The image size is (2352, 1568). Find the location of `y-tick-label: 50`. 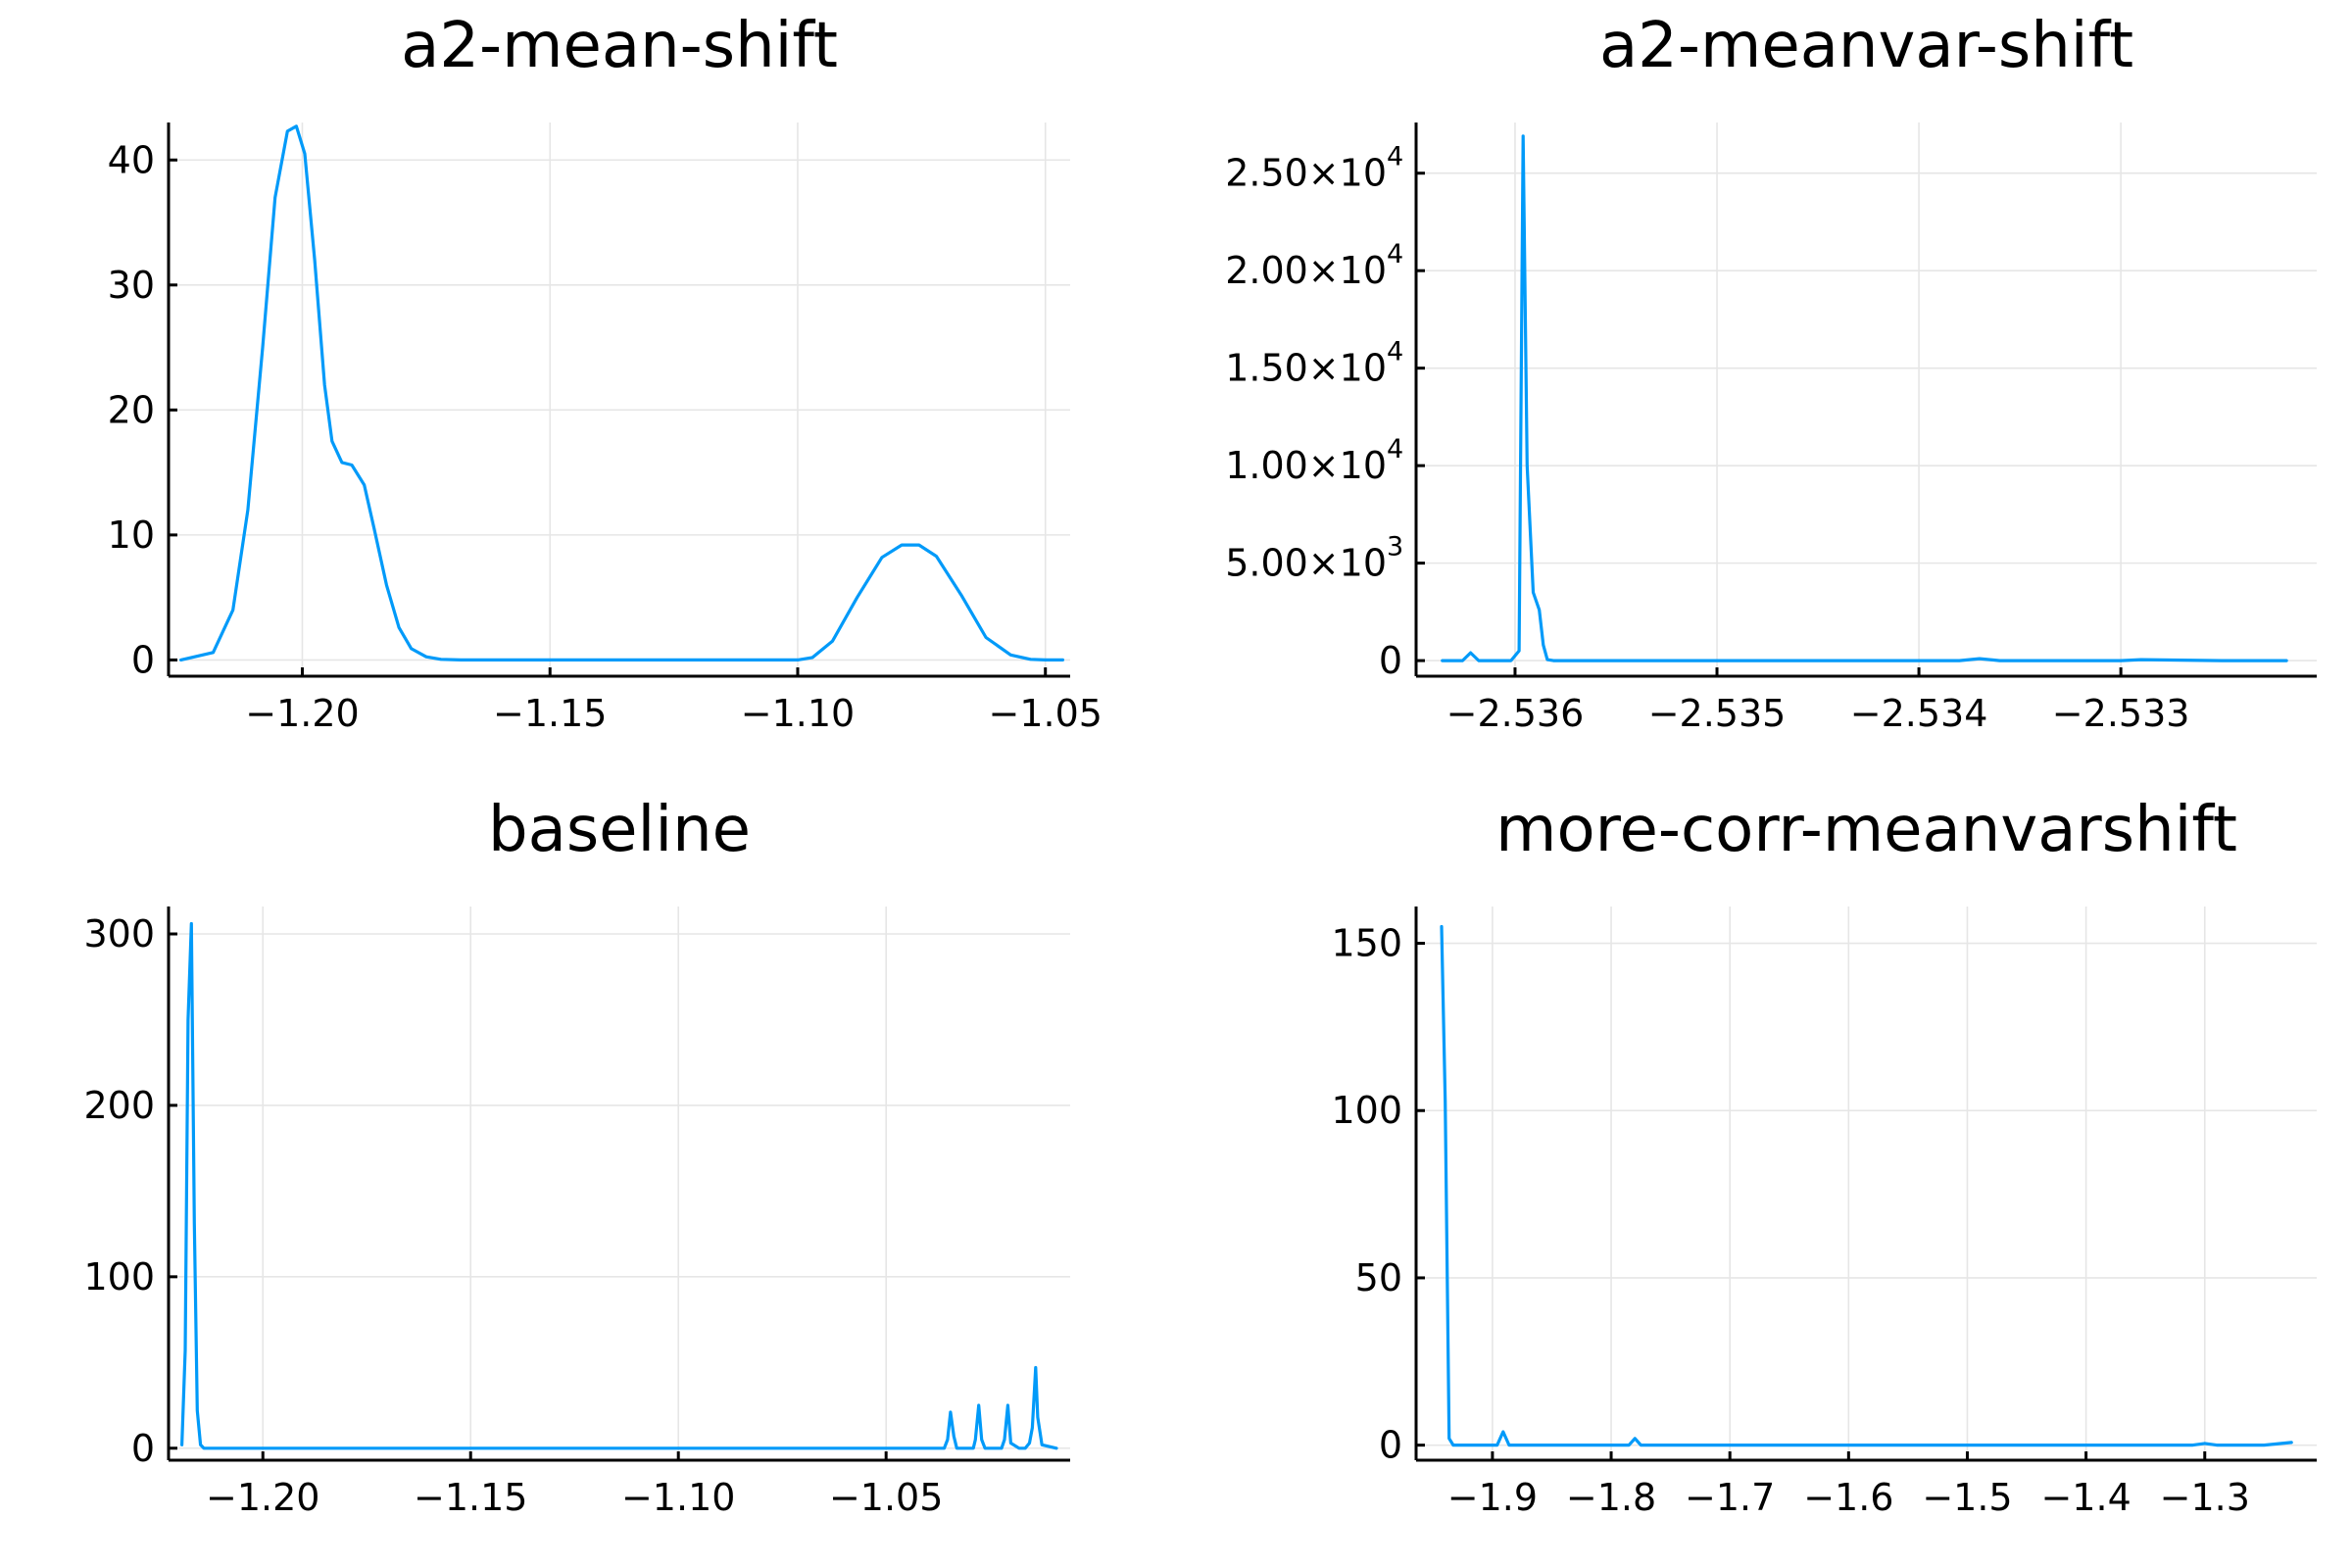

y-tick-label: 50 is located at coordinates (1378, 1277).